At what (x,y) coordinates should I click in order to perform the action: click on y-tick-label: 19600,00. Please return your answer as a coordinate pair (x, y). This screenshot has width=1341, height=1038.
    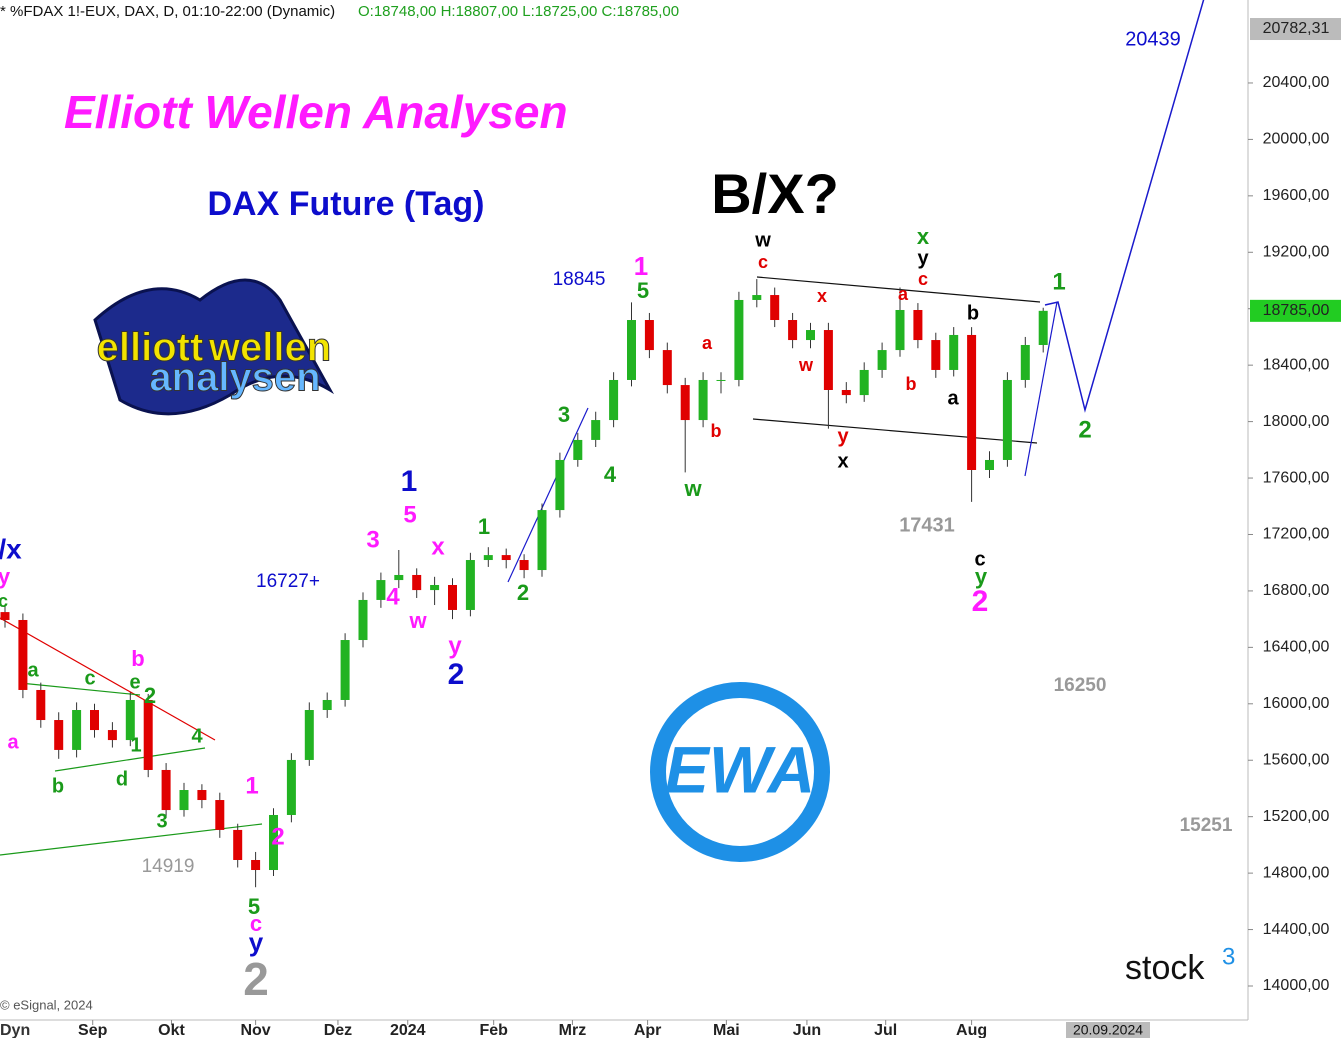
    Looking at the image, I should click on (1296, 195).